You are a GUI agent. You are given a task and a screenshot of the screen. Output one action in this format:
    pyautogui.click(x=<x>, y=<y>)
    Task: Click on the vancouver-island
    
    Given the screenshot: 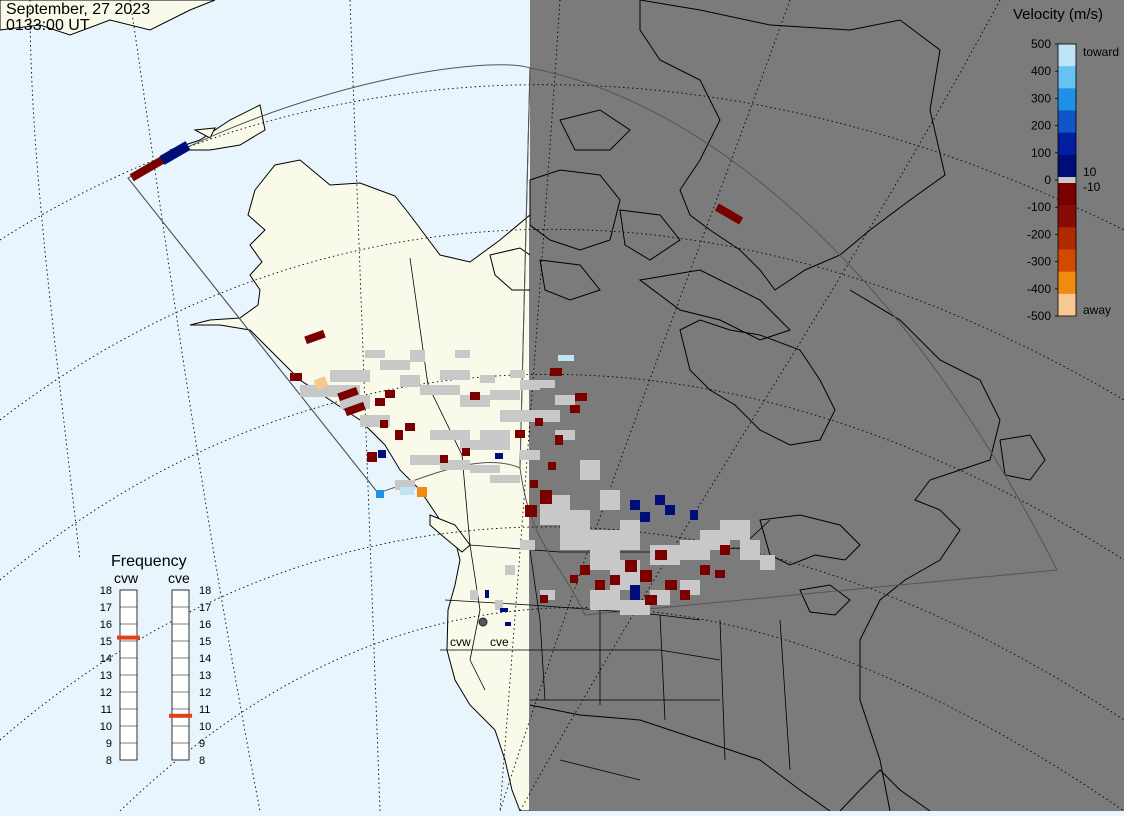 What is the action you would take?
    pyautogui.click(x=450, y=533)
    